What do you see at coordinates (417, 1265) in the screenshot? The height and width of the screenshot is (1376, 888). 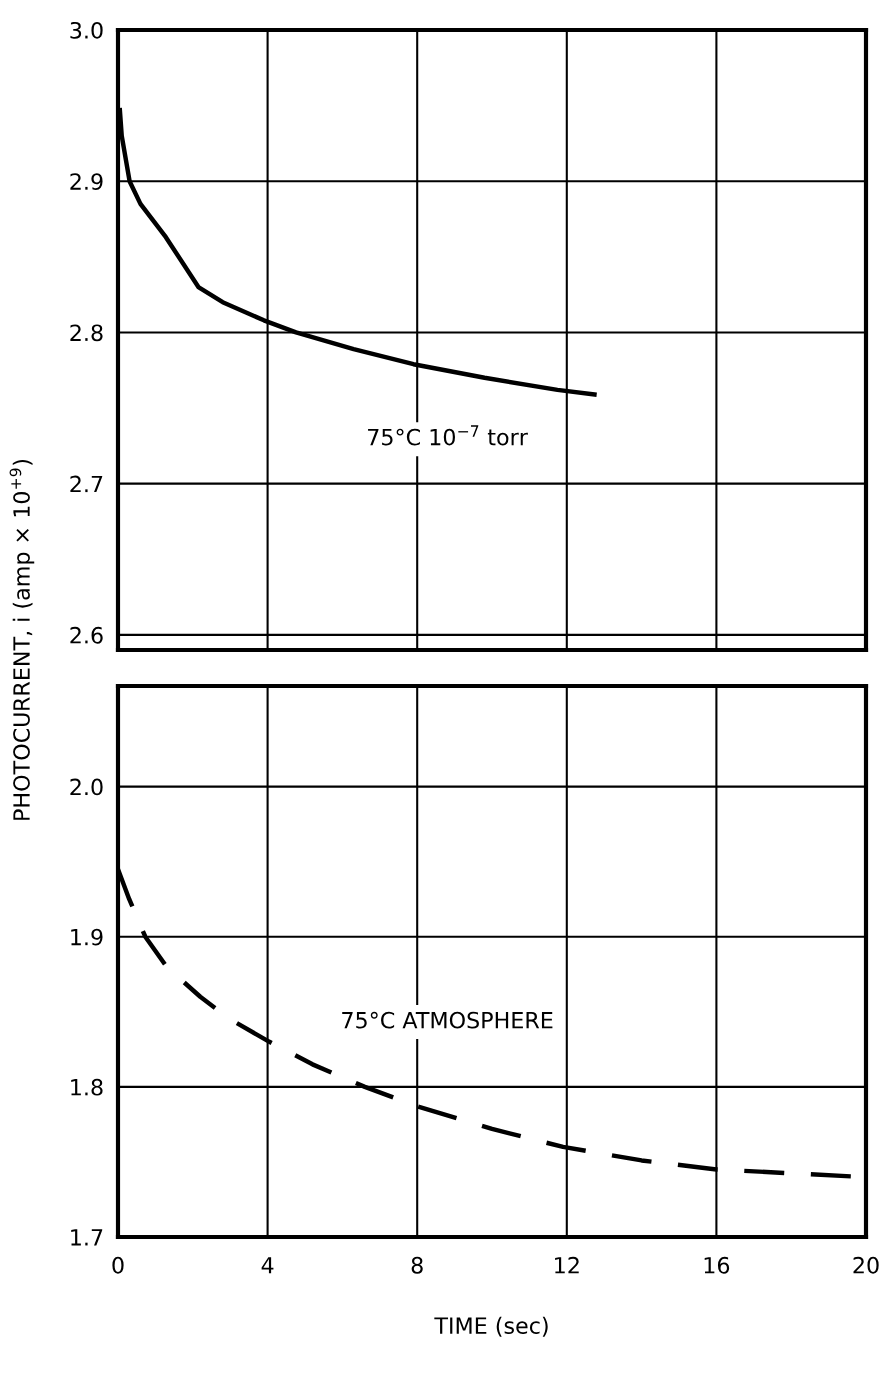 I see `x-tick-label: 8` at bounding box center [417, 1265].